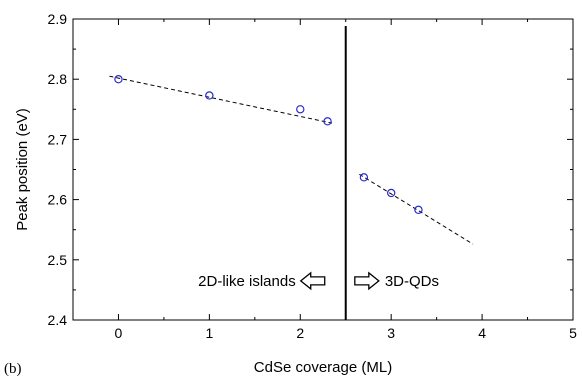 The height and width of the screenshot is (378, 582). What do you see at coordinates (482, 333) in the screenshot?
I see `x-tick-label: 4` at bounding box center [482, 333].